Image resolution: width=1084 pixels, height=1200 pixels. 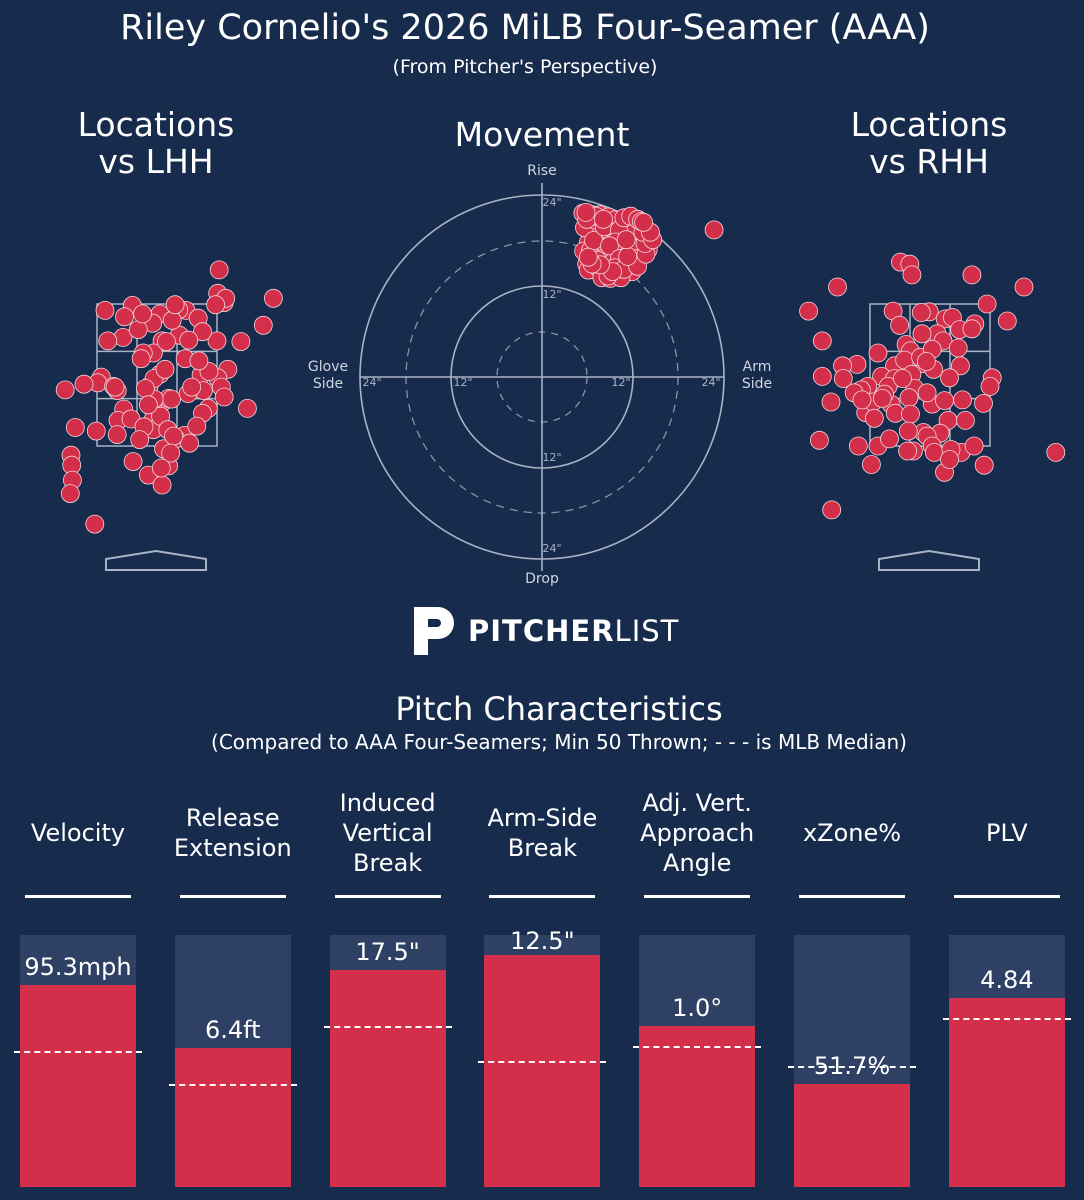 What do you see at coordinates (1006, 833) in the screenshot?
I see `metric-label-line: PLV` at bounding box center [1006, 833].